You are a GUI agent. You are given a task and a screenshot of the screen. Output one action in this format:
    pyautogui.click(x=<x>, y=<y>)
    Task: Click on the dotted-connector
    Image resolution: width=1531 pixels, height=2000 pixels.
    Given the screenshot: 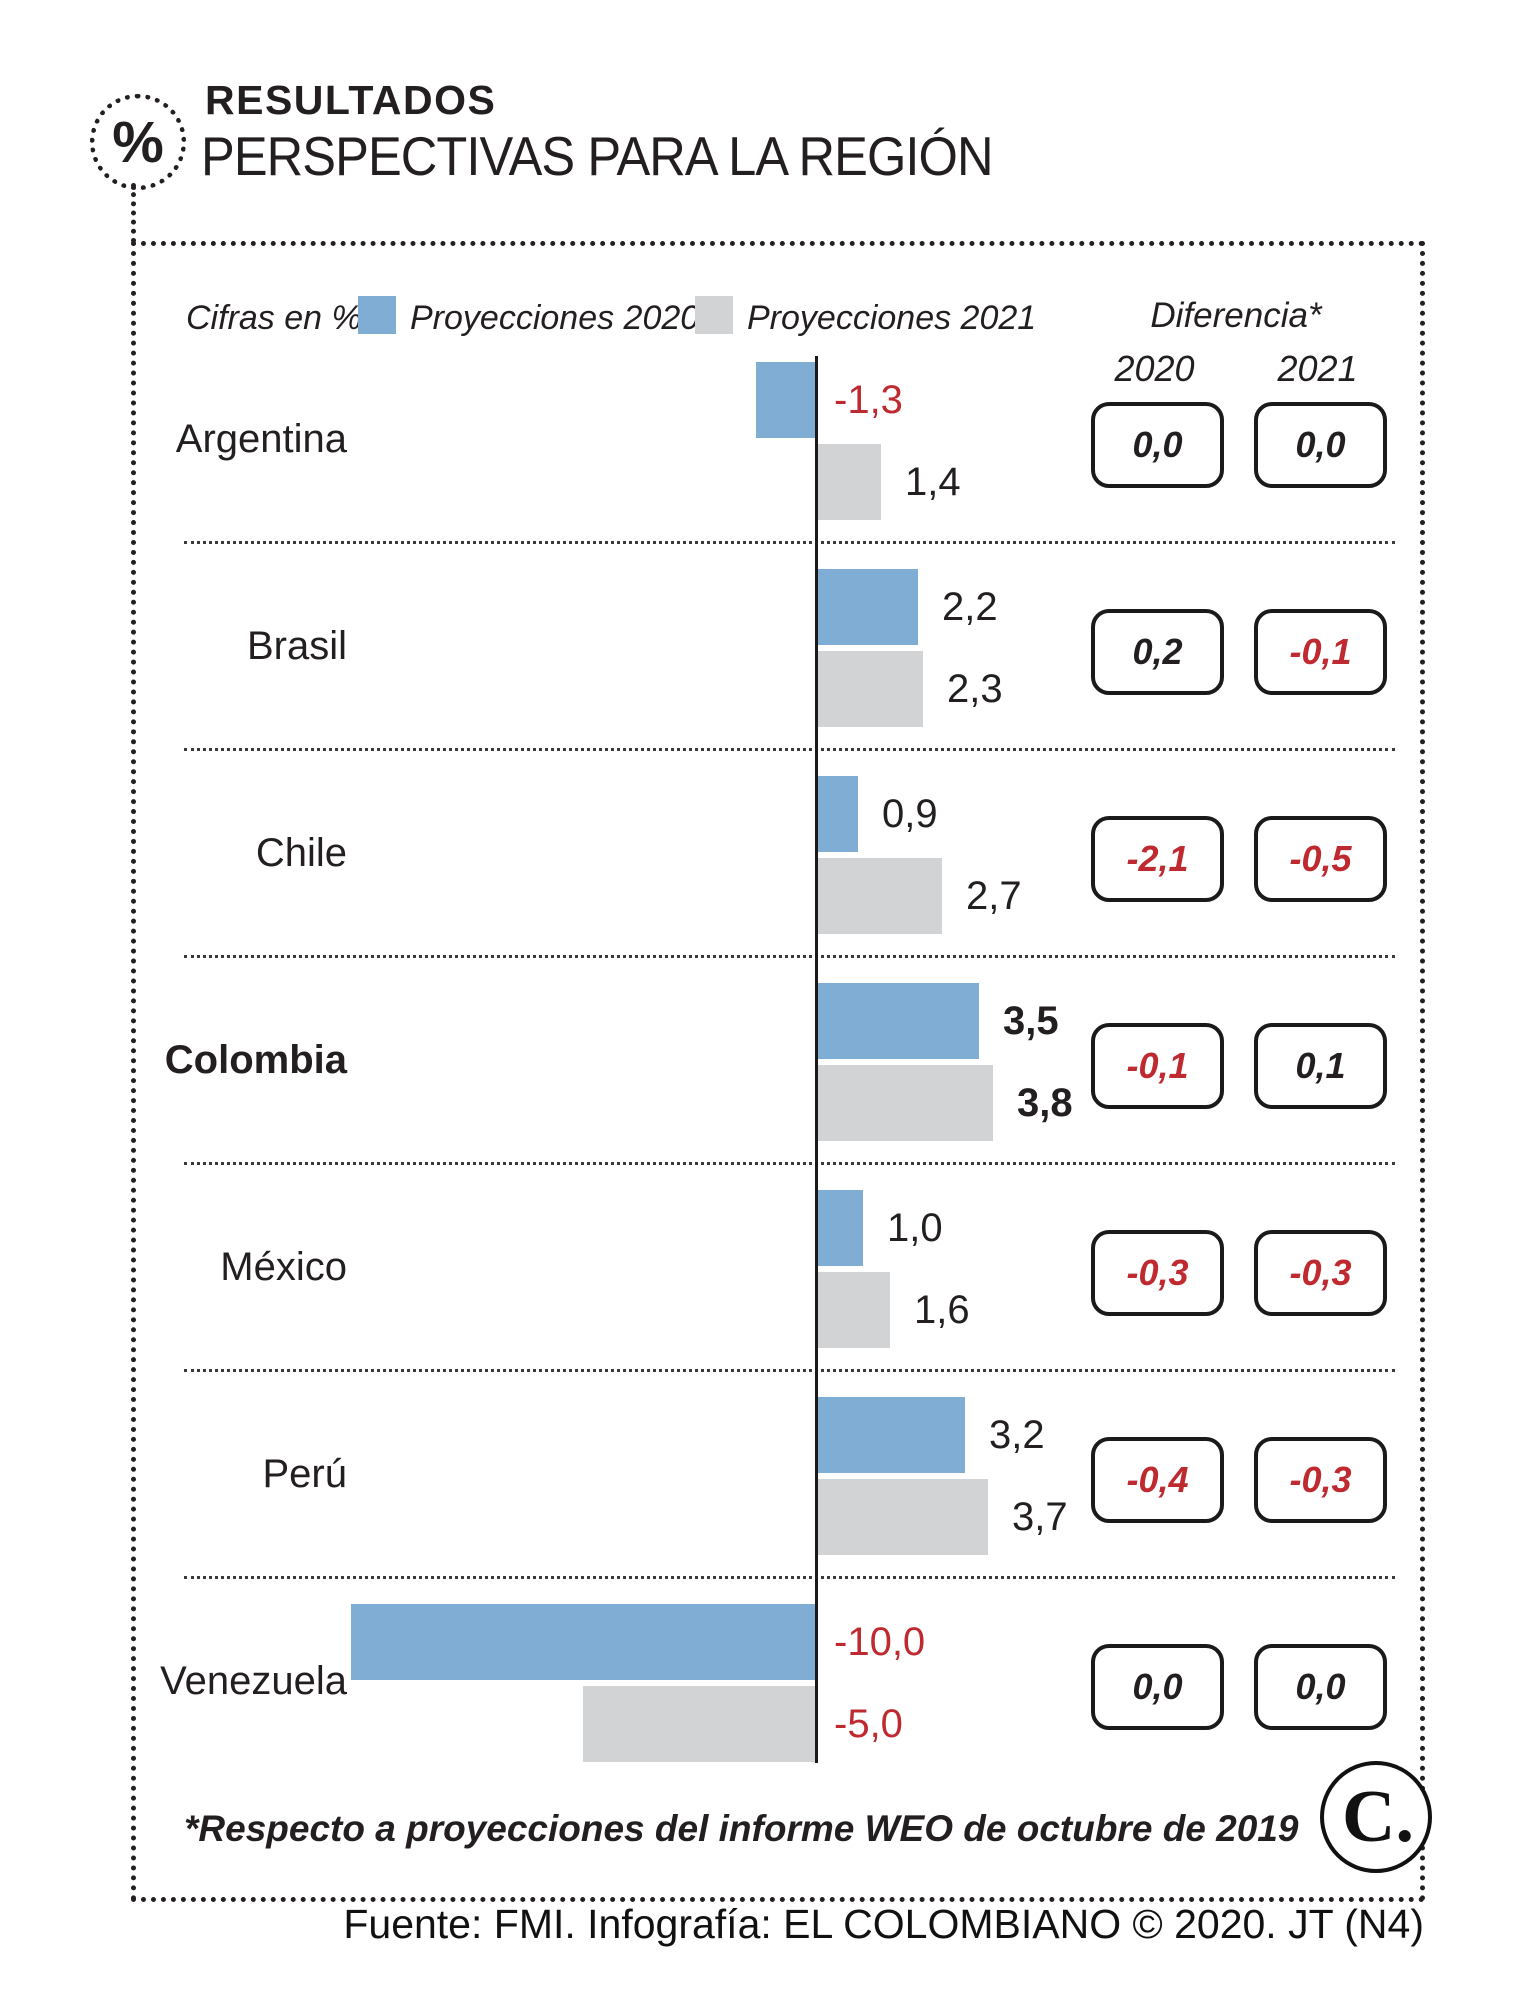 What is the action you would take?
    pyautogui.click(x=133, y=213)
    